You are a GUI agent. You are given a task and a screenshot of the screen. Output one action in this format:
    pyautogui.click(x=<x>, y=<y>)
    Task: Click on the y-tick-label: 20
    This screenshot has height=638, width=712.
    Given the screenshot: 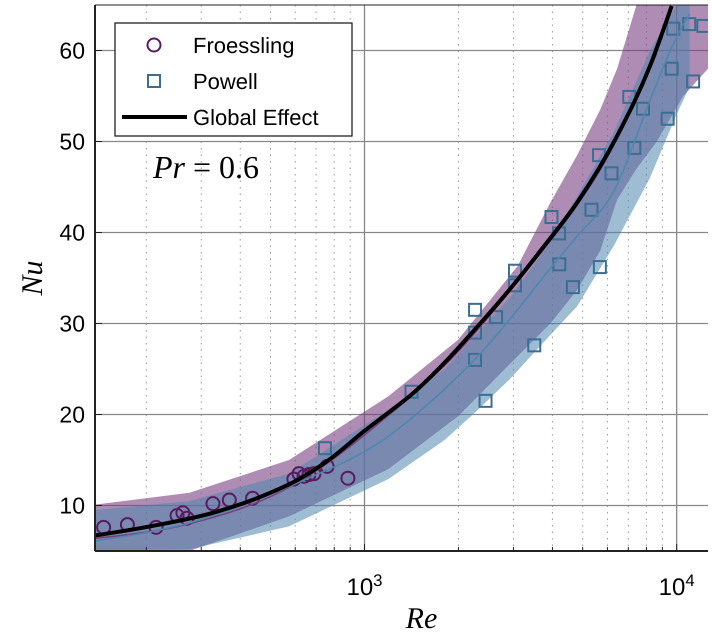 What is the action you would take?
    pyautogui.click(x=72, y=415)
    